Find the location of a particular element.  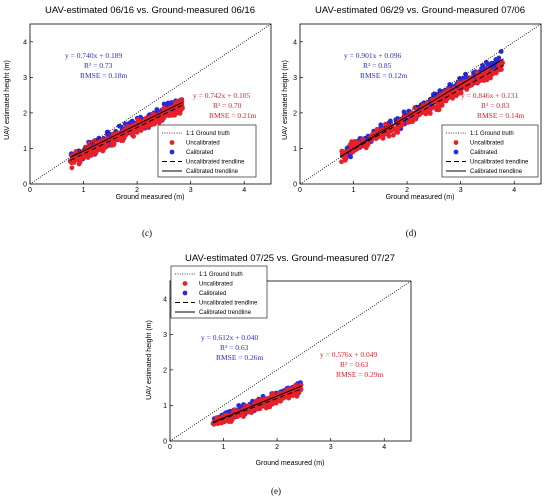

panel-c-legend-calibrated: Calibrated is located at coordinates (199, 153).